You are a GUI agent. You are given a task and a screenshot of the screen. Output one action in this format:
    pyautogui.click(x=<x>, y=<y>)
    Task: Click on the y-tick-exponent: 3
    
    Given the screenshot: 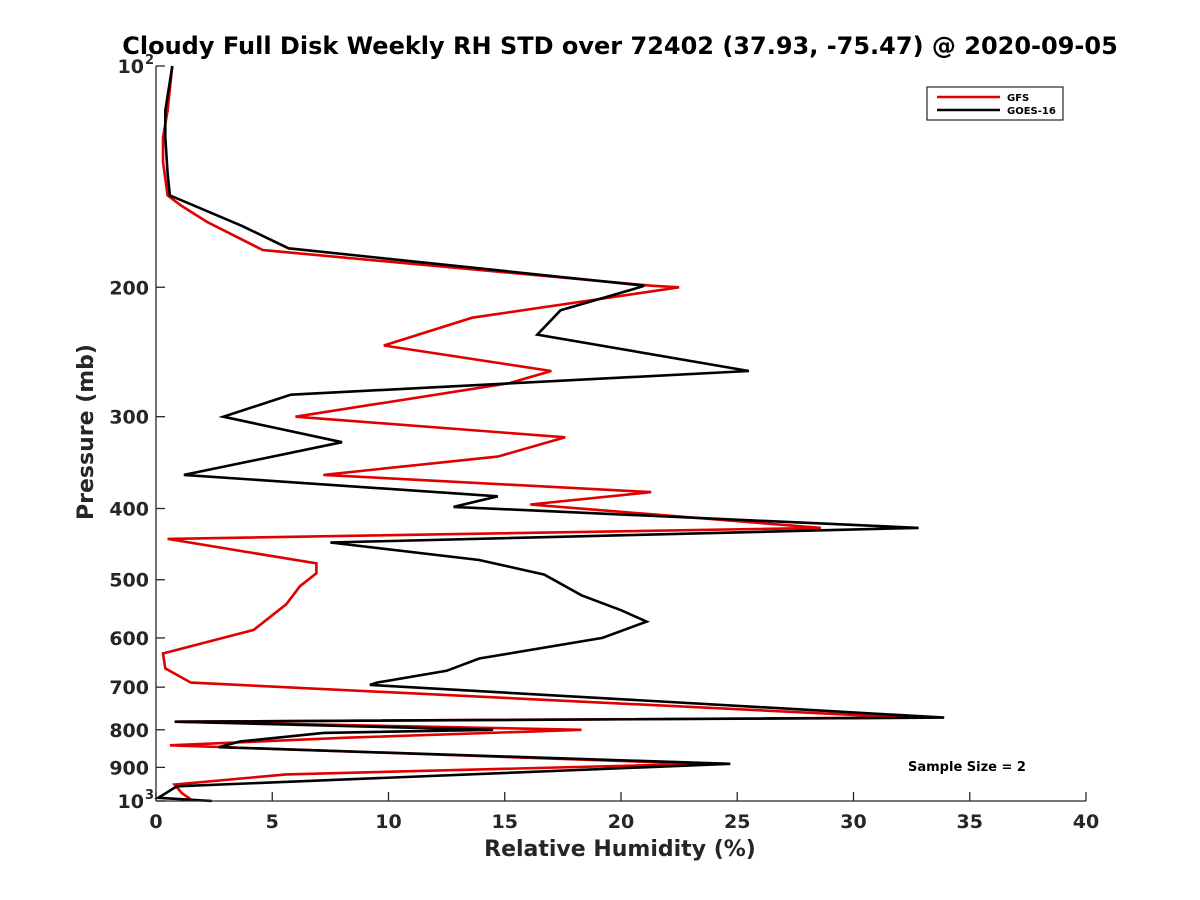 What is the action you would take?
    pyautogui.click(x=149, y=795)
    